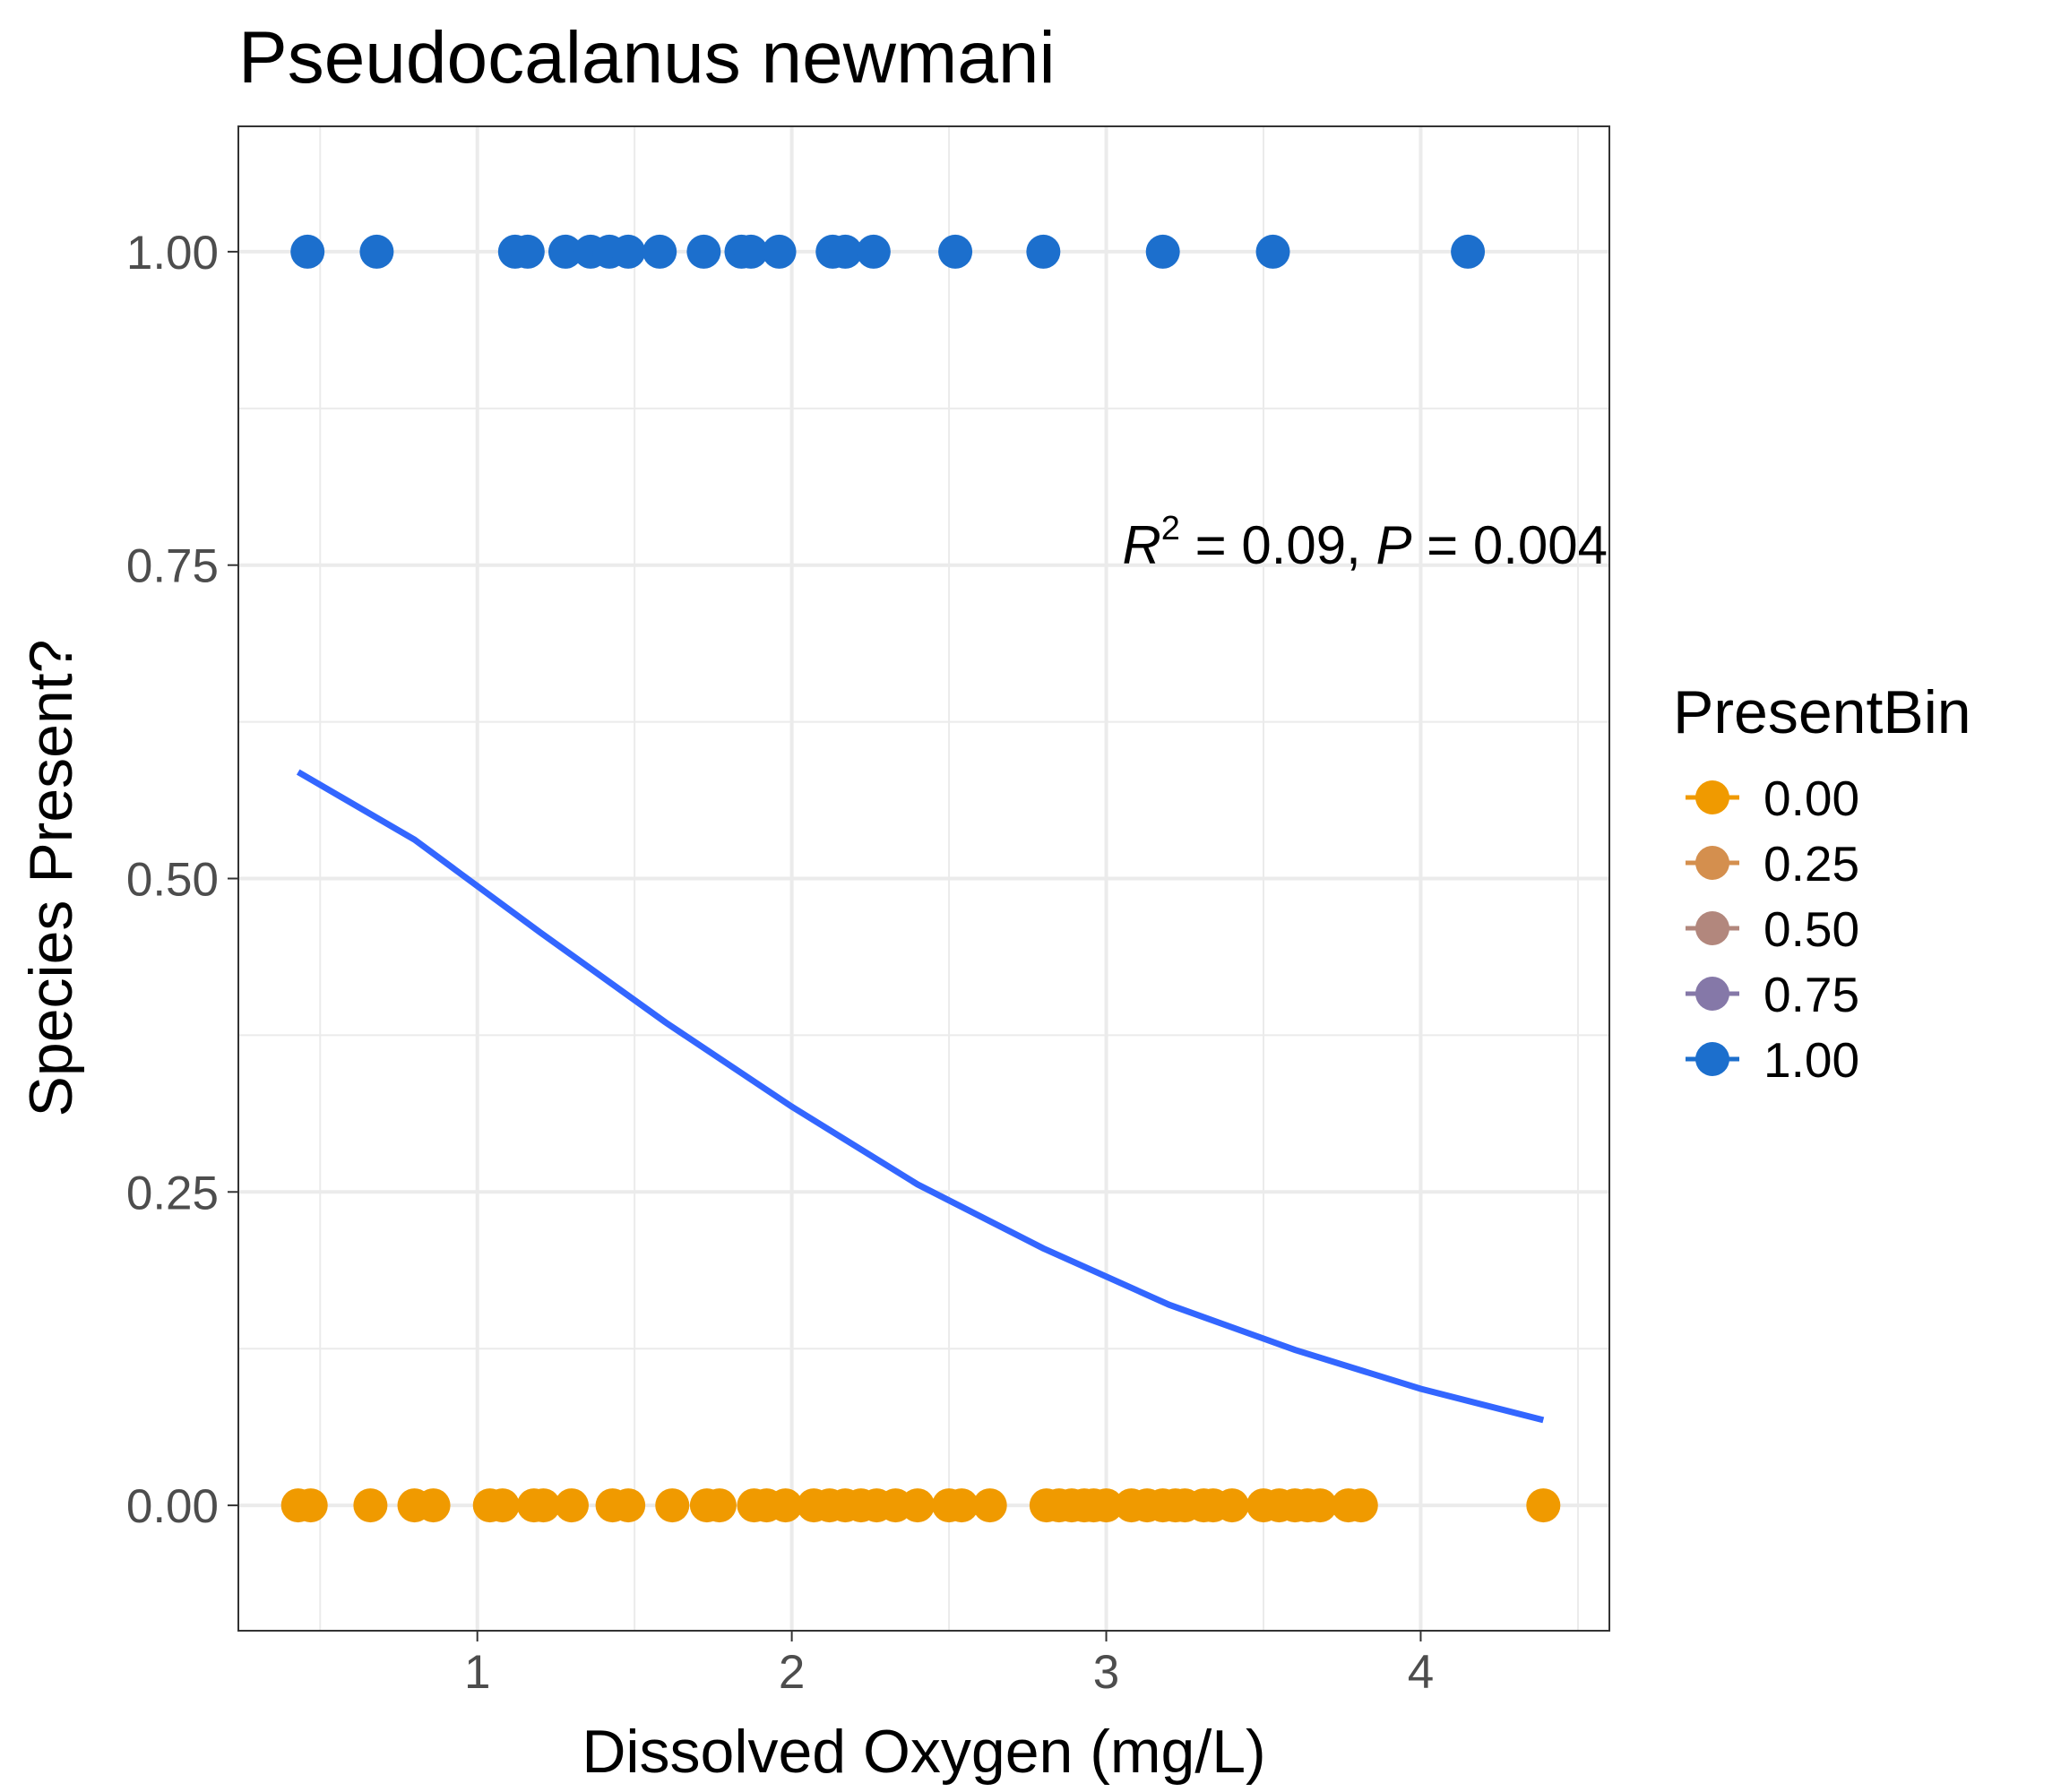 The height and width of the screenshot is (1792, 2061). Describe the element at coordinates (949, 1665) in the screenshot. I see `x-axis: 1 2 3 4` at that location.